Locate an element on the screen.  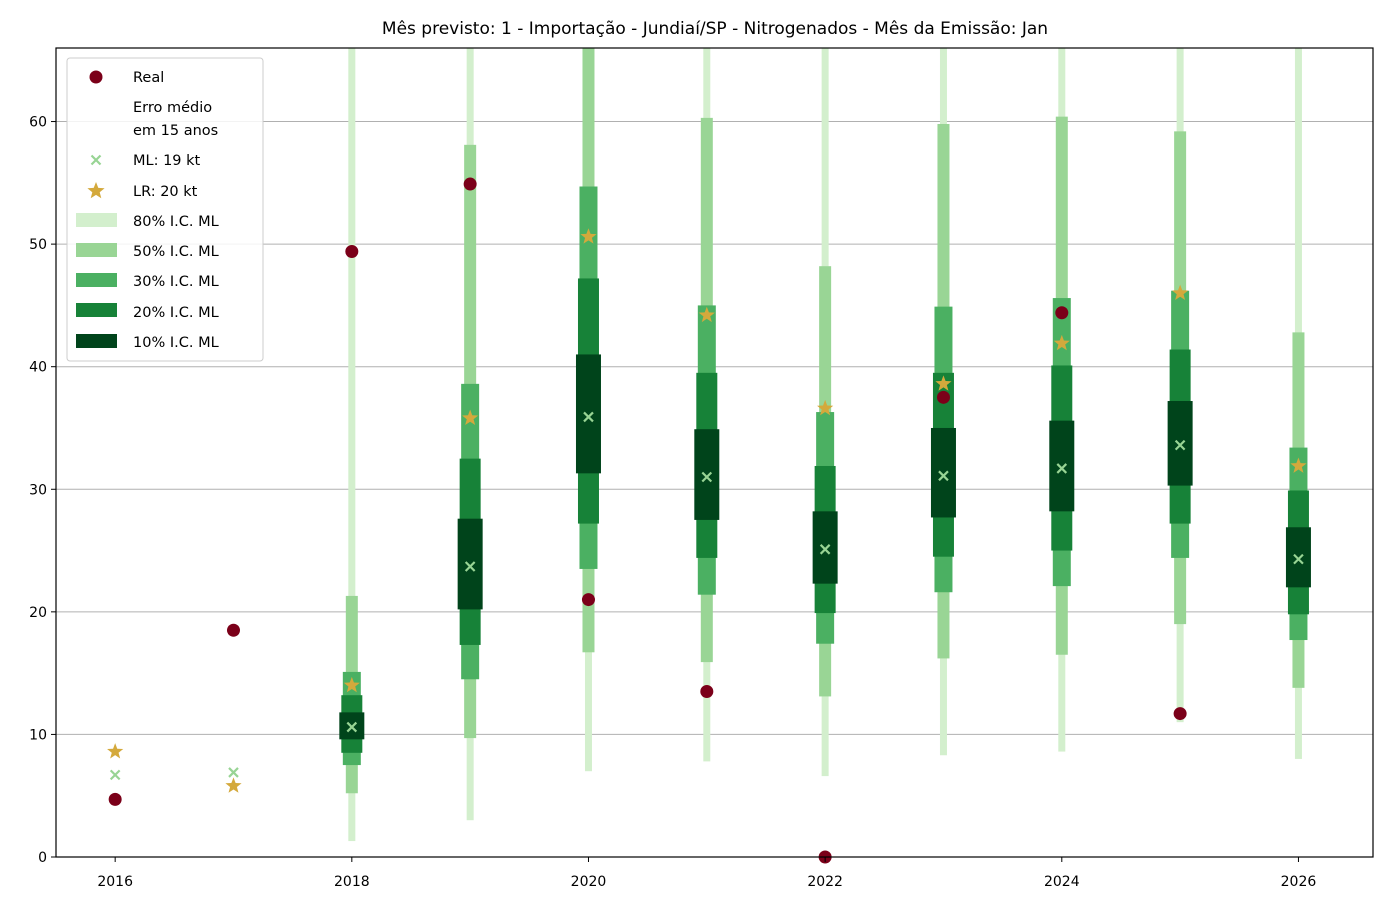
legend-ci50-label: 50% I.C. ML is located at coordinates (176, 252).